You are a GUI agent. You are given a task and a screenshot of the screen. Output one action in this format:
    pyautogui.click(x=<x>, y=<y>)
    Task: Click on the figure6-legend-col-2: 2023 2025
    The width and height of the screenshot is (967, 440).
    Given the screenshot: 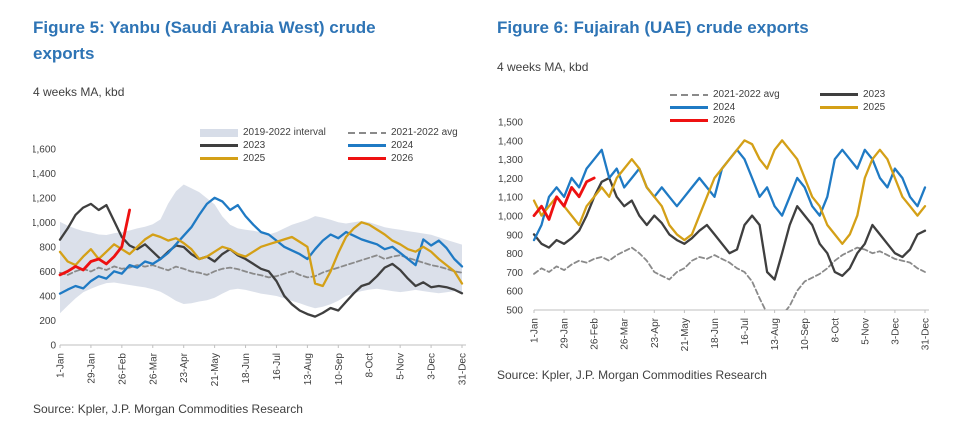 What is the action you would take?
    pyautogui.click(x=852, y=101)
    